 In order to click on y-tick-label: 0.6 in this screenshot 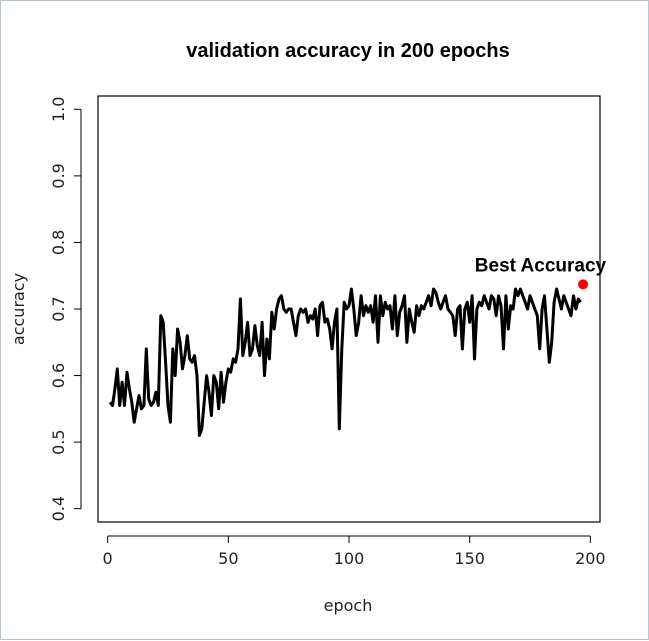, I will do `click(58, 375)`.